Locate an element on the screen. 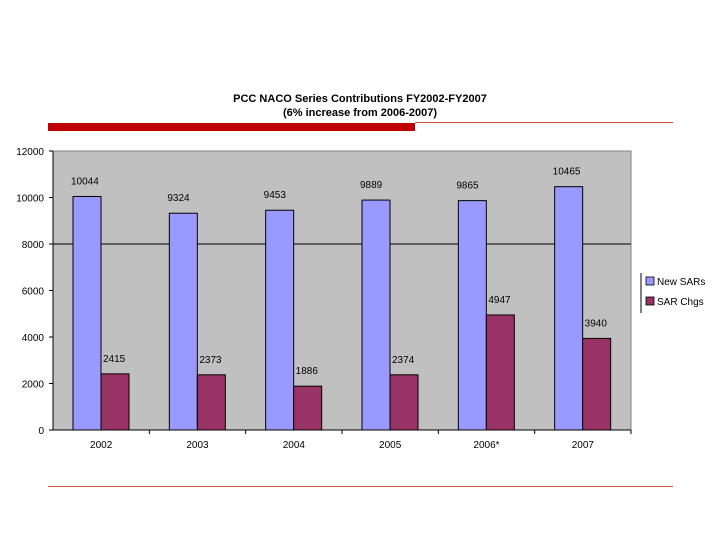  data-label: 10044 is located at coordinates (85, 181).